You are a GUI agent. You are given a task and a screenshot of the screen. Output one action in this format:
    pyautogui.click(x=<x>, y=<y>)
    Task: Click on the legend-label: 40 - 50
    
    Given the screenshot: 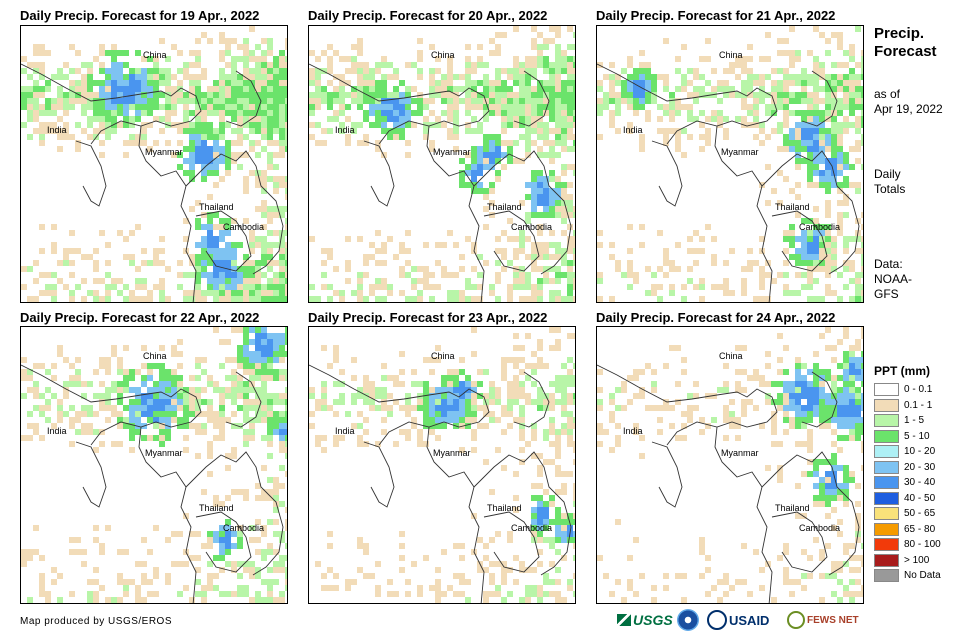 What is the action you would take?
    pyautogui.click(x=920, y=498)
    